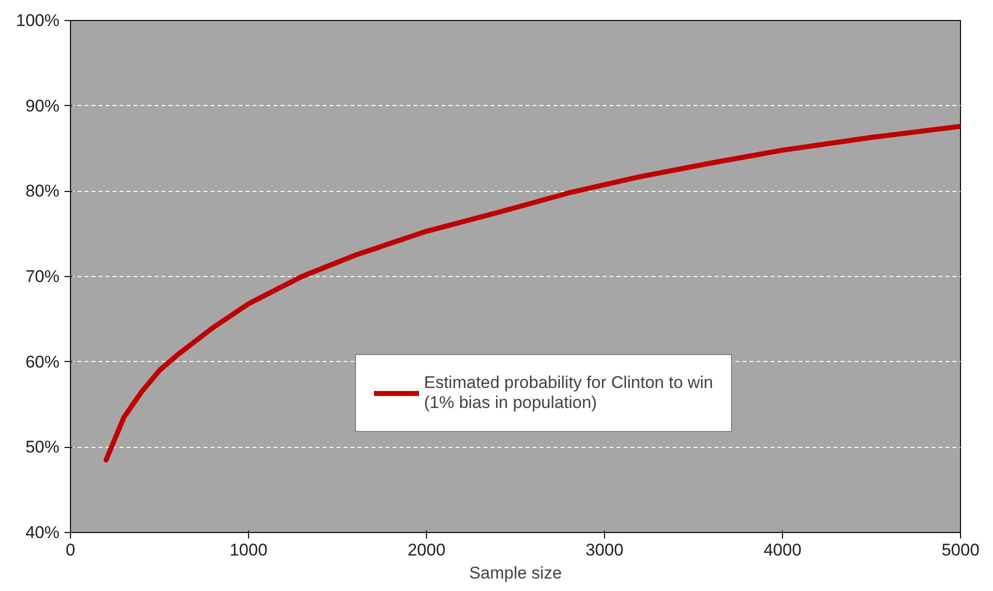 The height and width of the screenshot is (591, 993). Describe the element at coordinates (42, 532) in the screenshot. I see `y-tick-label: 40%` at that location.